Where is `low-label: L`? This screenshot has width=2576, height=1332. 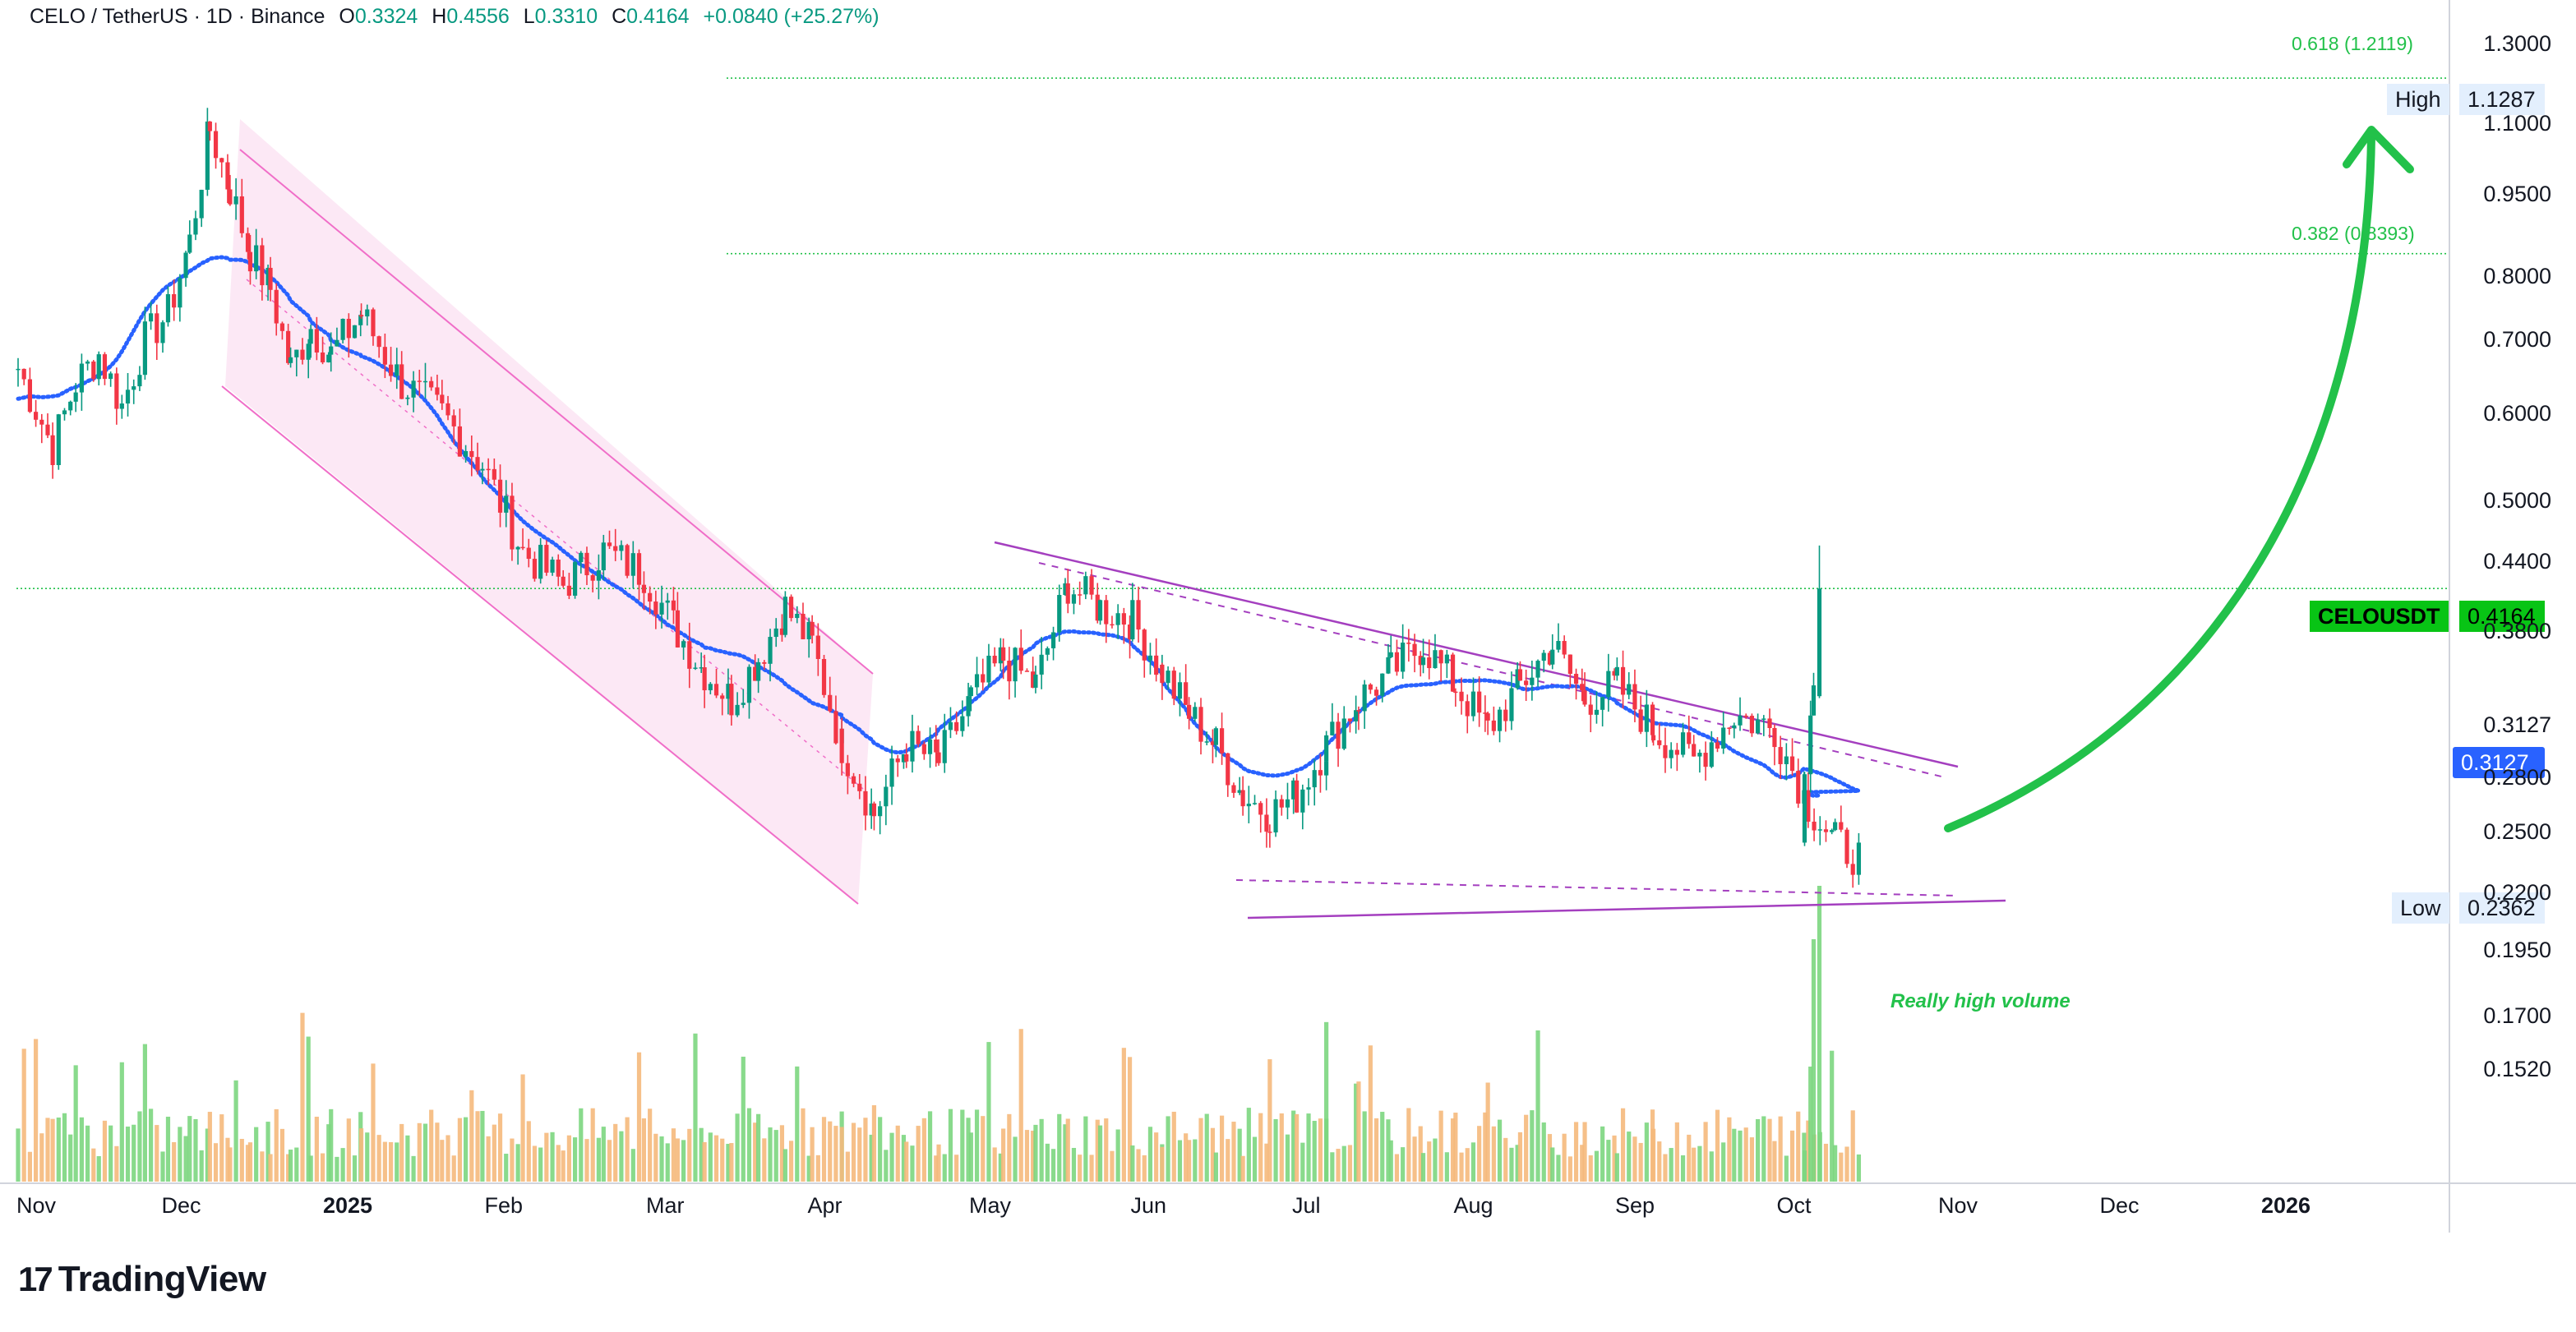 low-label: L is located at coordinates (529, 16).